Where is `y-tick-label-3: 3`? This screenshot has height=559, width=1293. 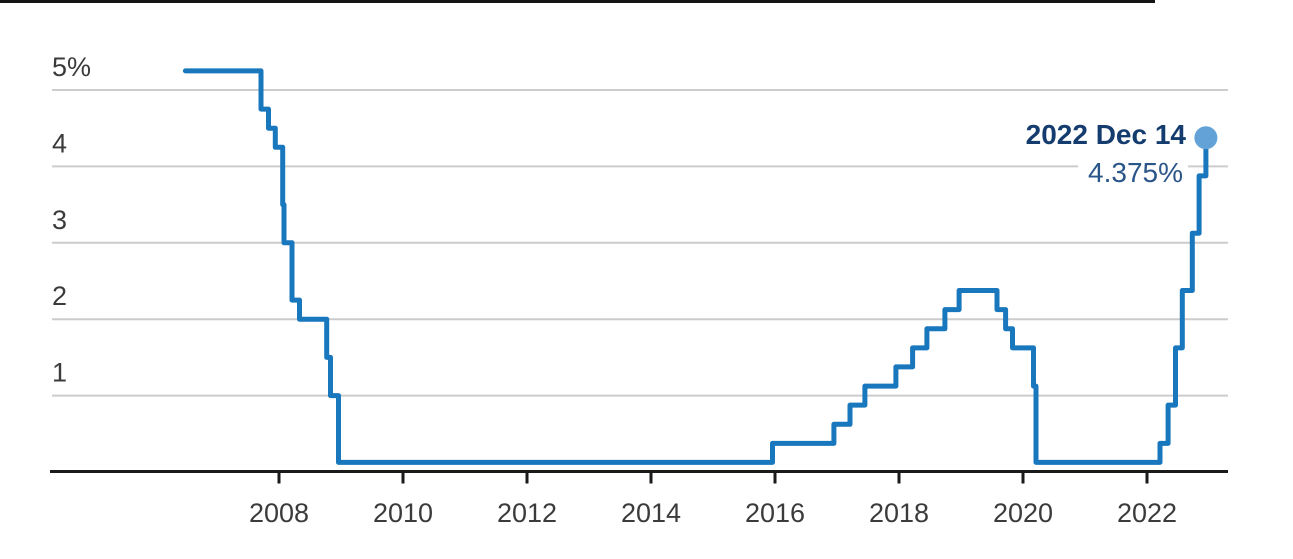
y-tick-label-3: 3 is located at coordinates (59, 220).